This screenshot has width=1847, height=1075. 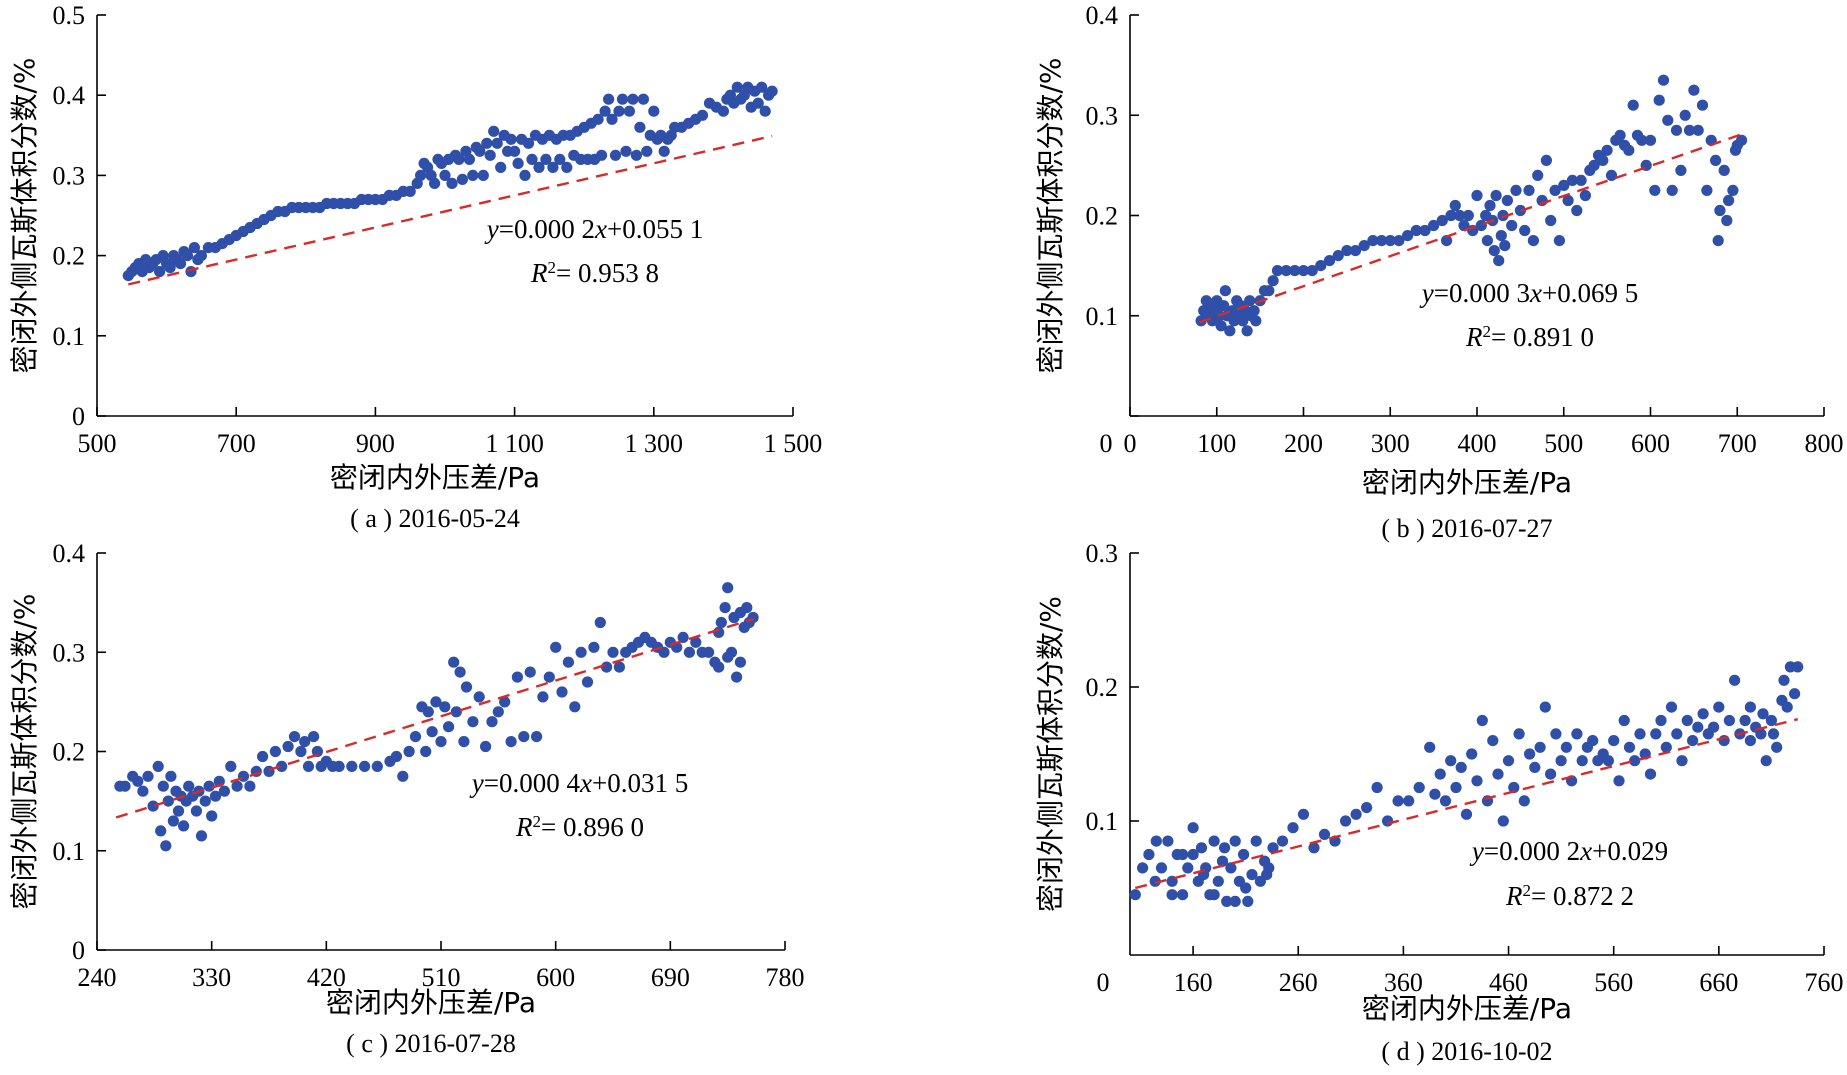 I want to click on y-tick-label: 0.1, so click(x=69, y=336).